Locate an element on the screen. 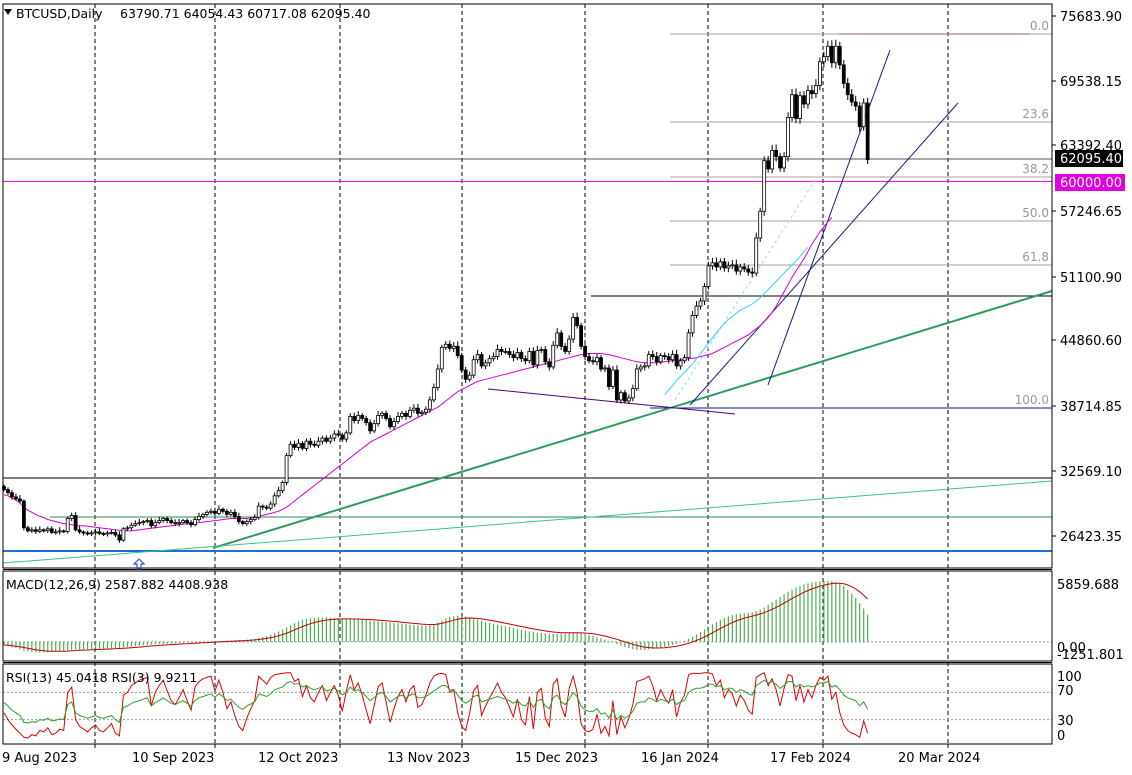 The height and width of the screenshot is (775, 1132). time-tick-label: 12 Oct 2023 is located at coordinates (298, 758).